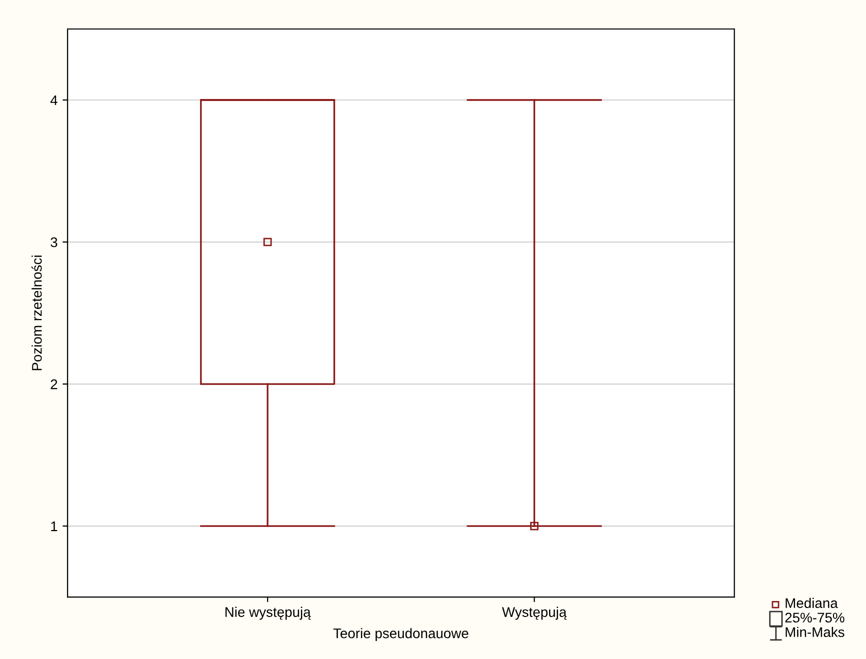 This screenshot has height=659, width=866. Describe the element at coordinates (400, 635) in the screenshot. I see `x-axis-title: Teorie pseudonauowe` at that location.